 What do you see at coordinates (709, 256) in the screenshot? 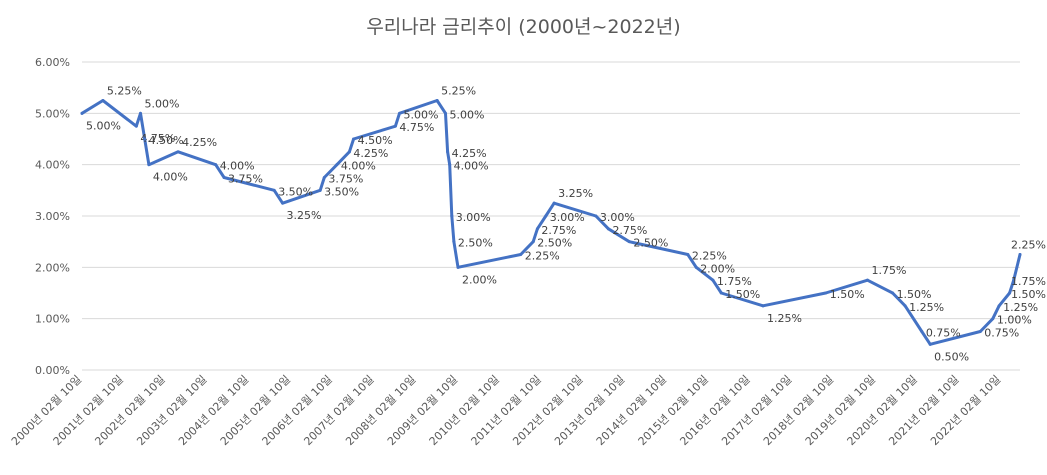
I see `data-label: 2.25%` at bounding box center [709, 256].